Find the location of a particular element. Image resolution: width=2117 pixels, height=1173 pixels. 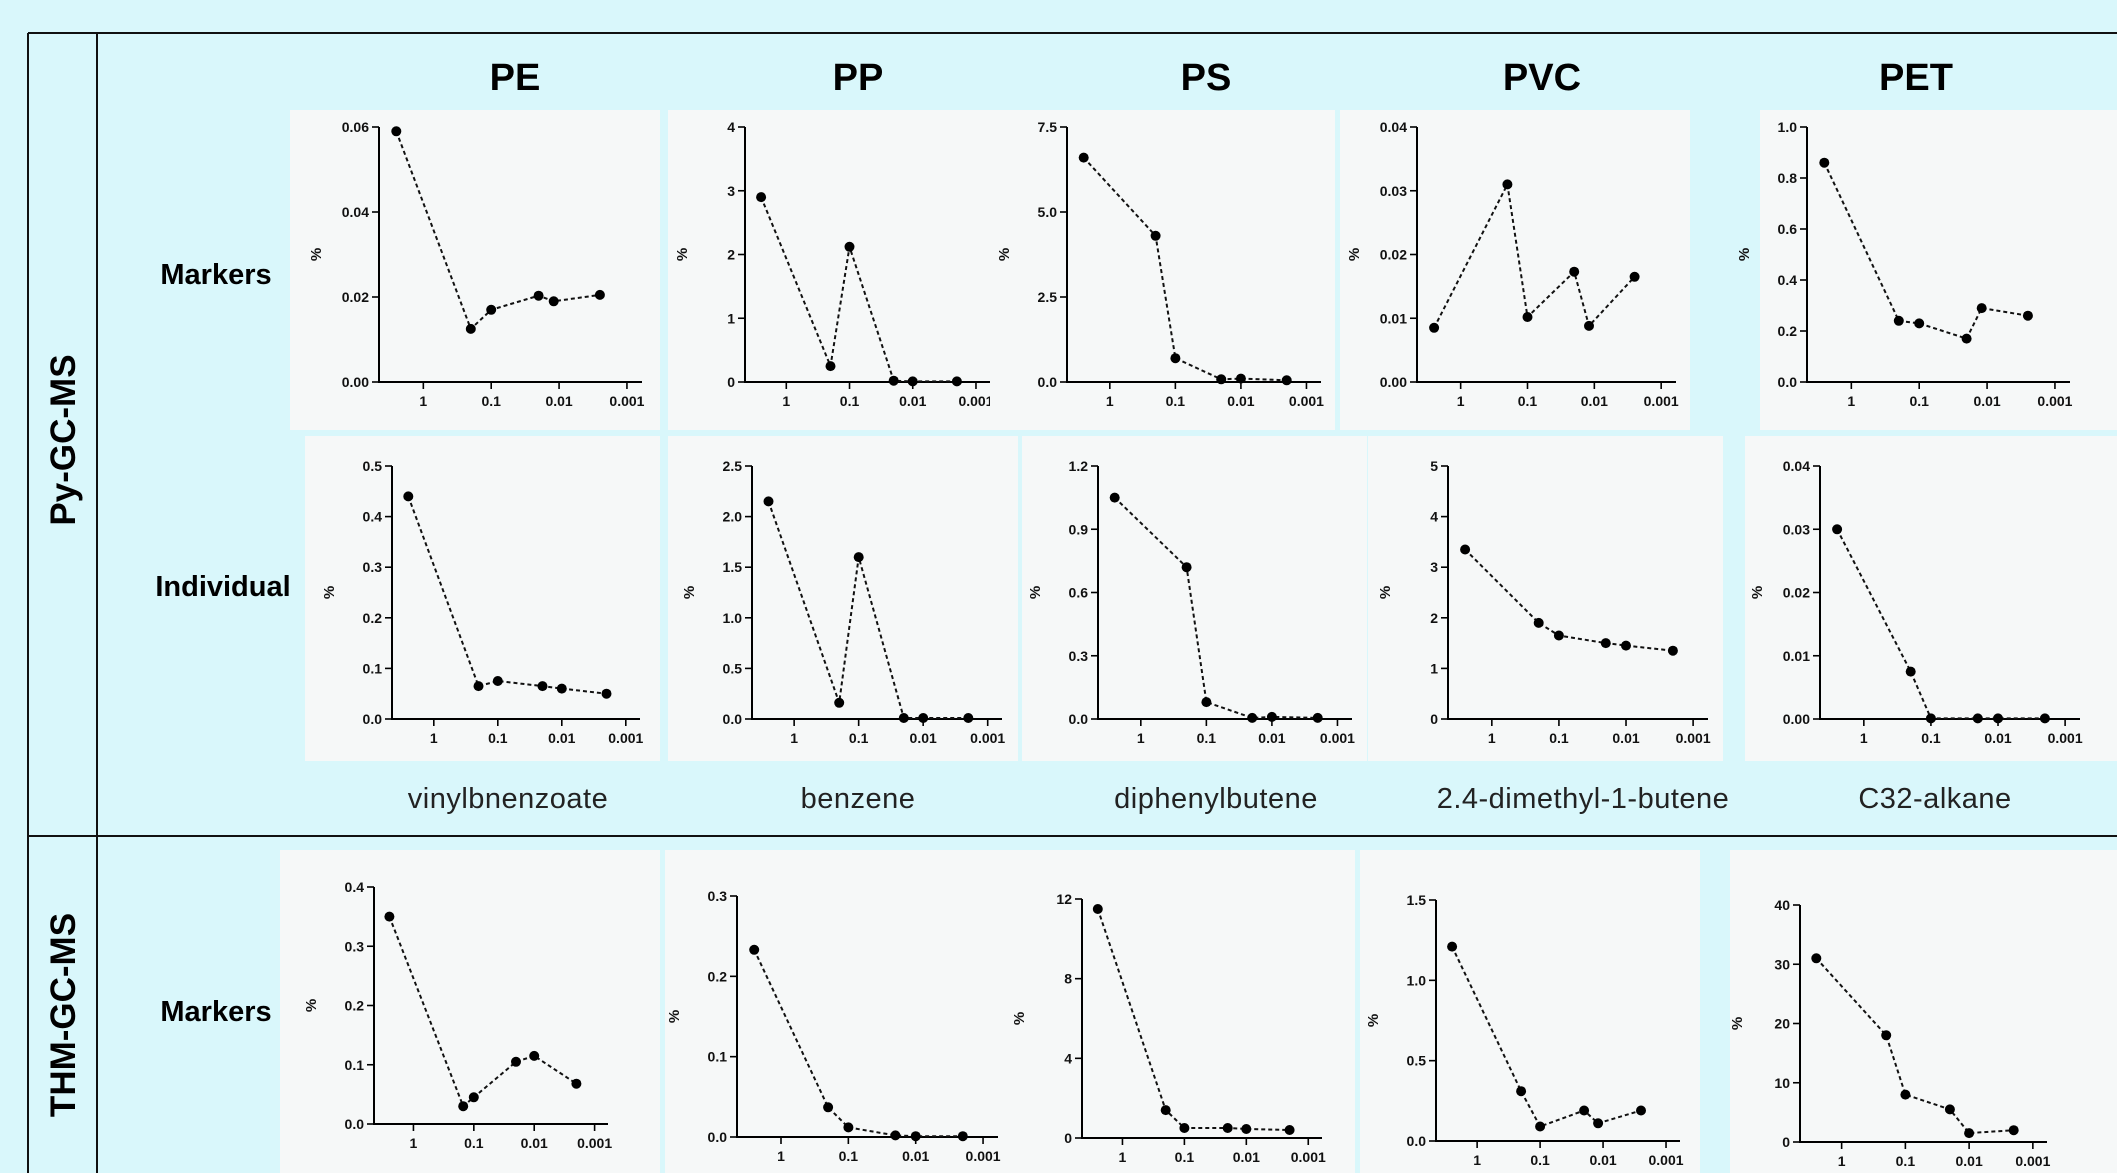

chart-panel-8: 0.0 0.3 0.6 0.9 1.2 1 0.1 0.01 0.001% is located at coordinates (1194, 598).